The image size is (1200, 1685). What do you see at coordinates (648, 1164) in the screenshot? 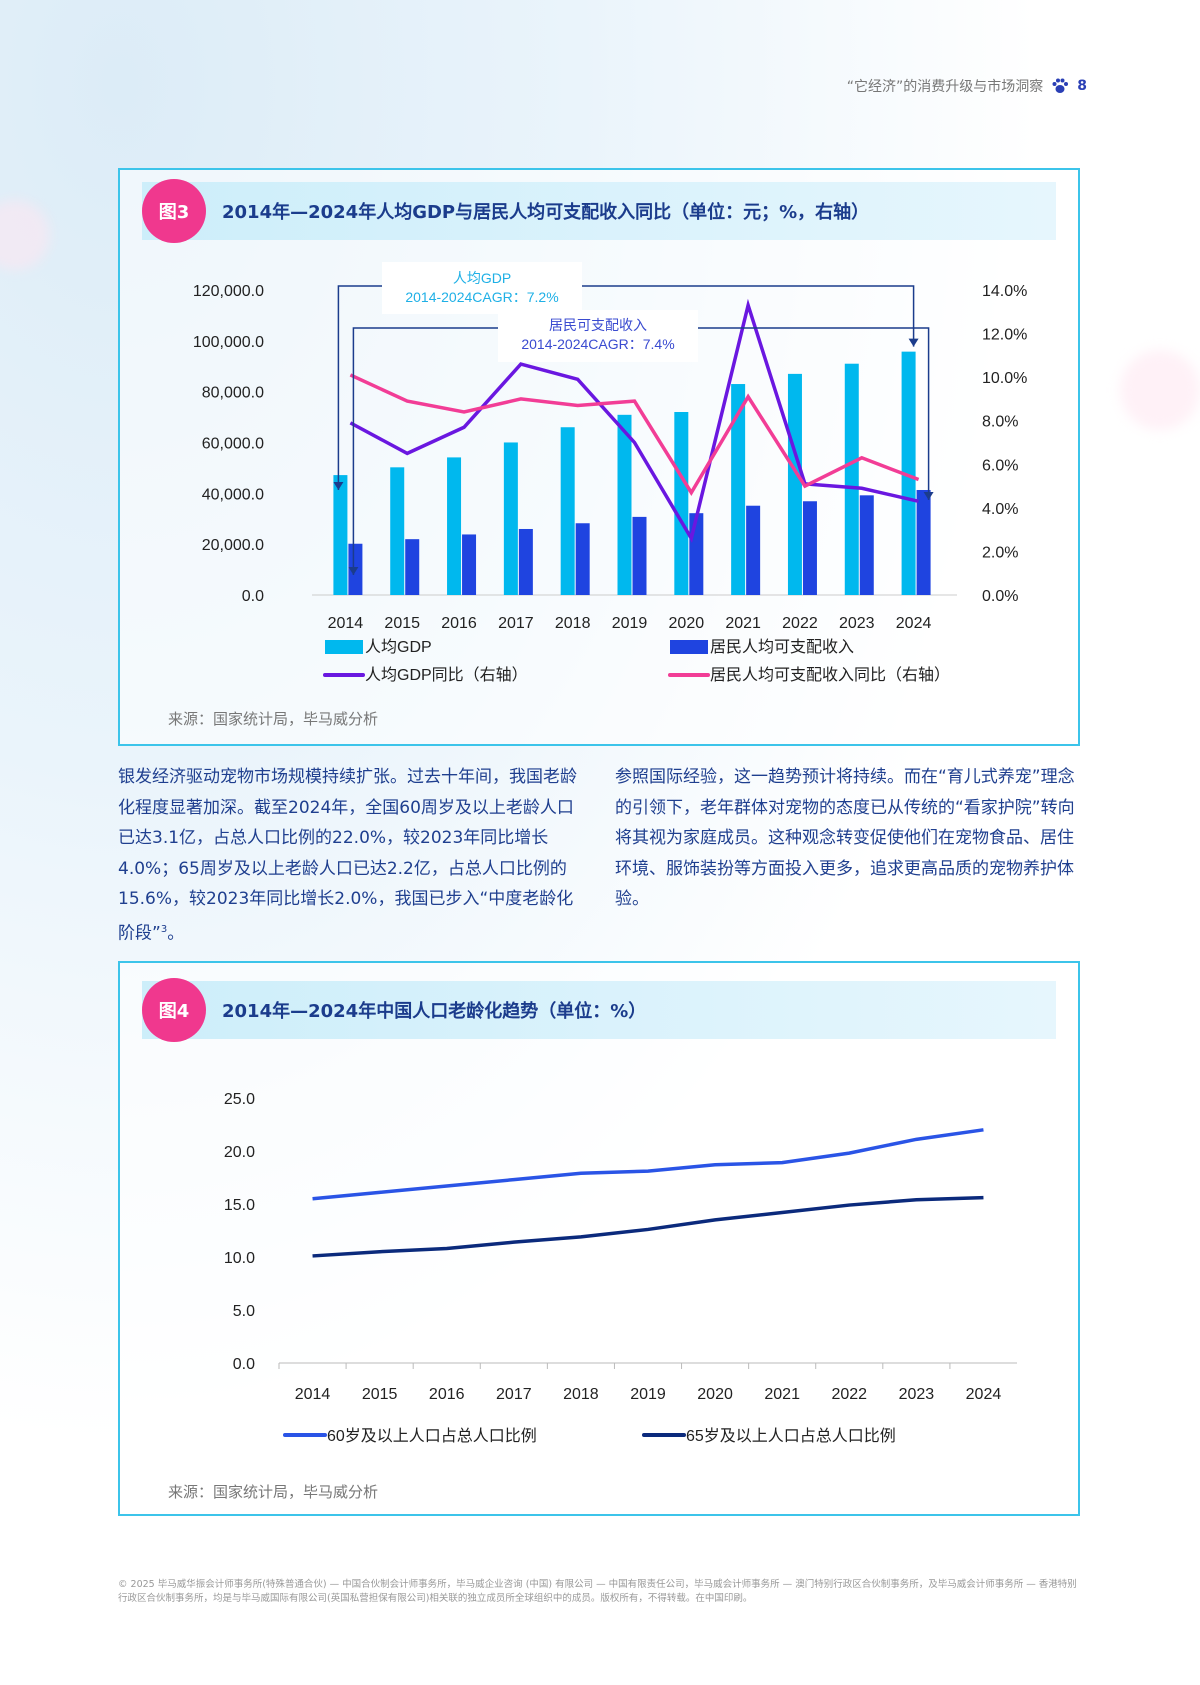
I see `line-60plus` at bounding box center [648, 1164].